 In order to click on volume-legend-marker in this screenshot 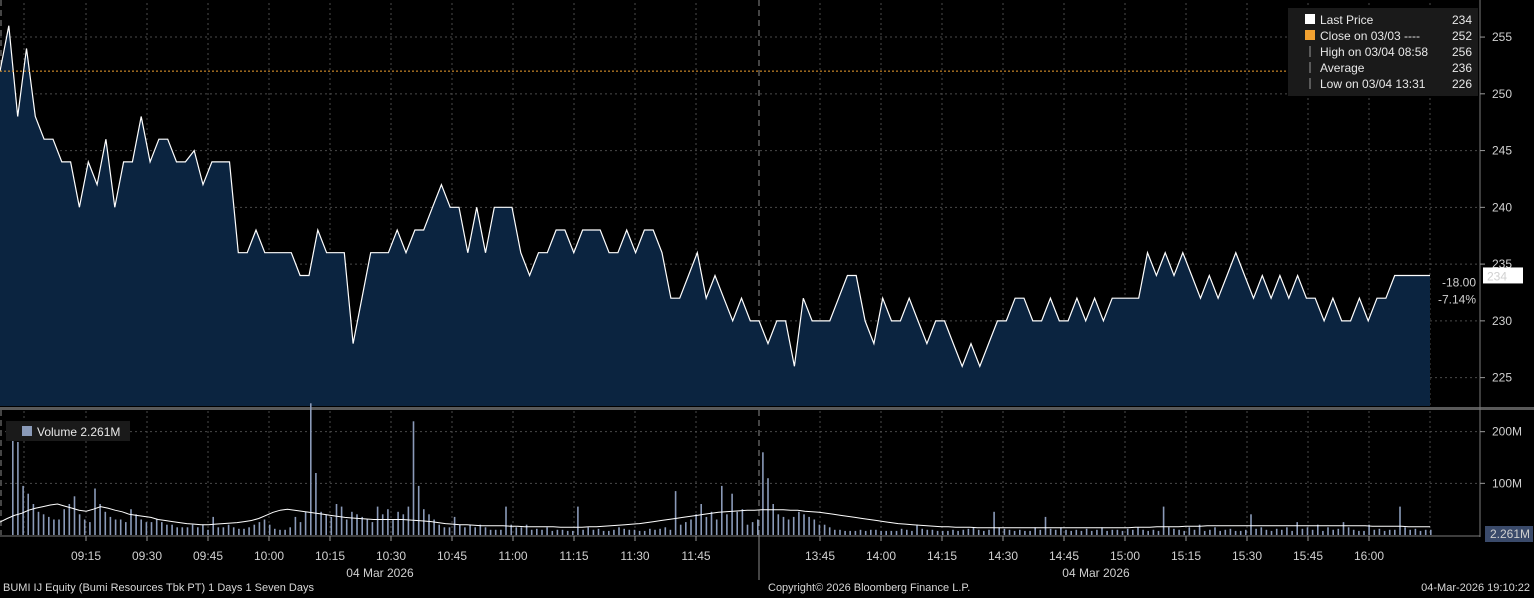, I will do `click(27, 431)`.